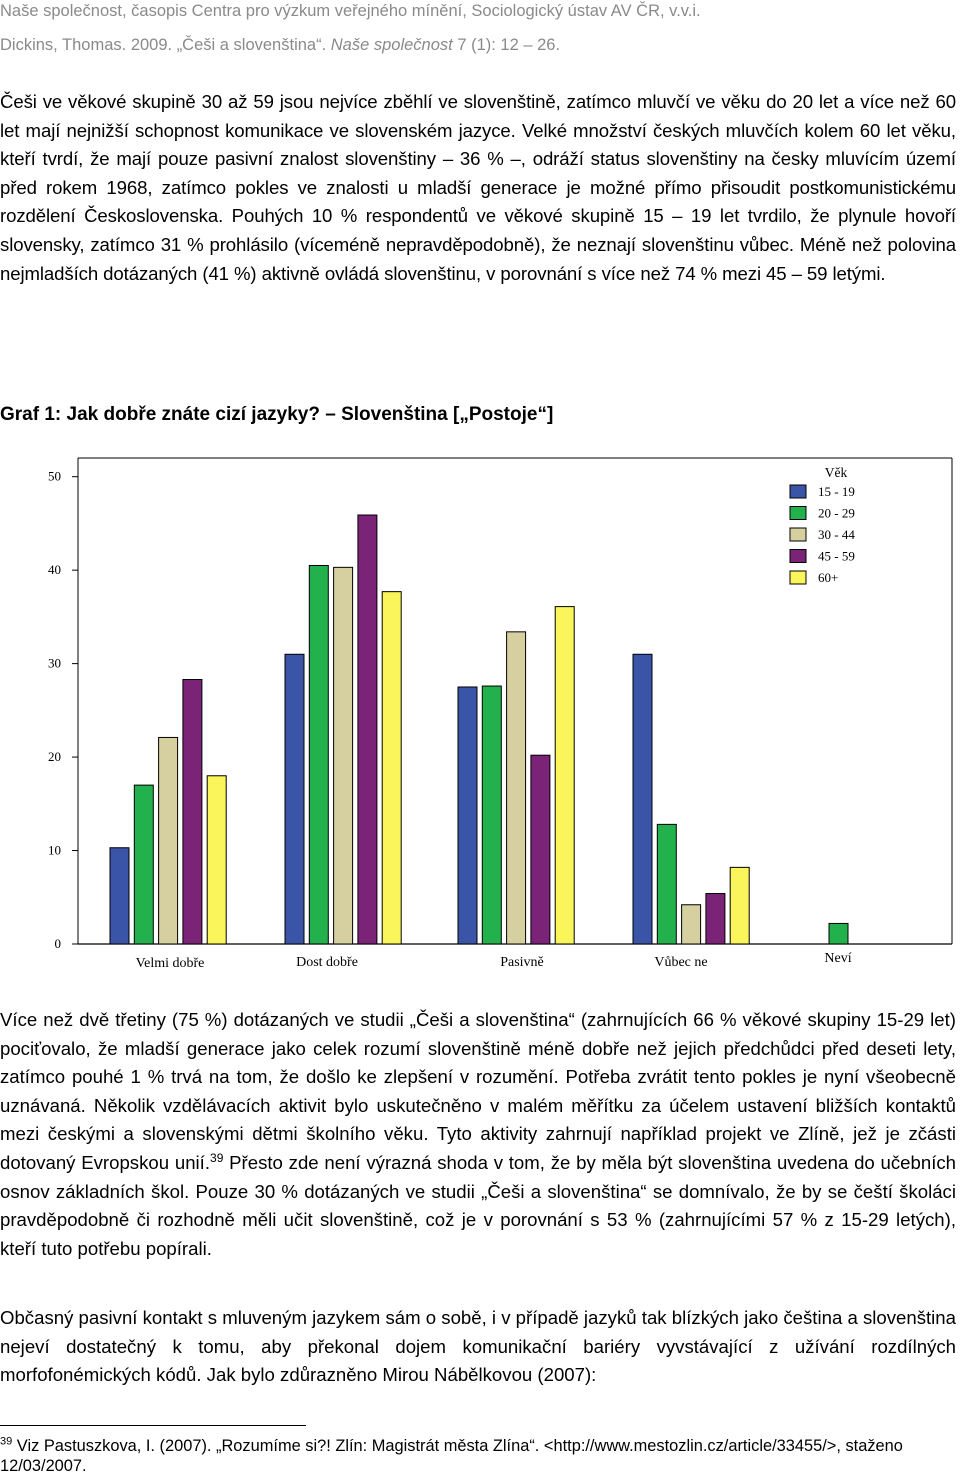 This screenshot has width=960, height=1484. What do you see at coordinates (836, 513) in the screenshot?
I see `legend-label: 20 - 29` at bounding box center [836, 513].